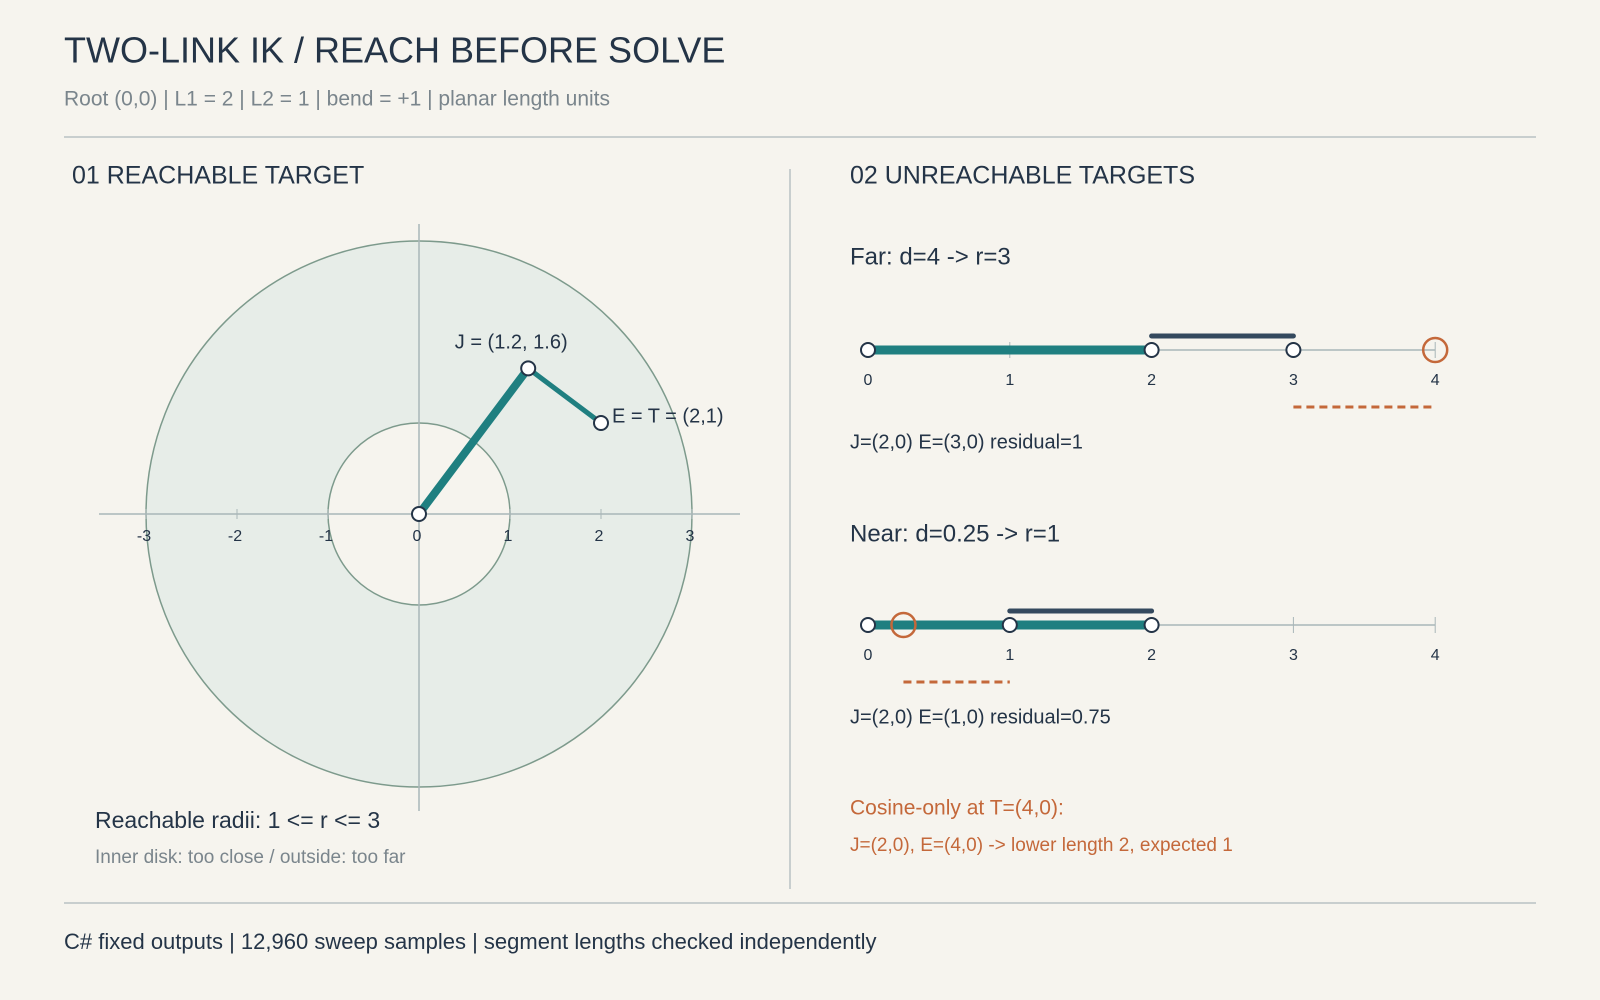  Describe the element at coordinates (599, 536) in the screenshot. I see `x-tick-label: 2` at that location.